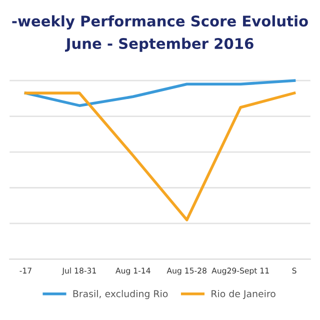 The image size is (320, 320). What do you see at coordinates (159, 45) in the screenshot?
I see `chart-subtitle: June - September 2016` at bounding box center [159, 45].